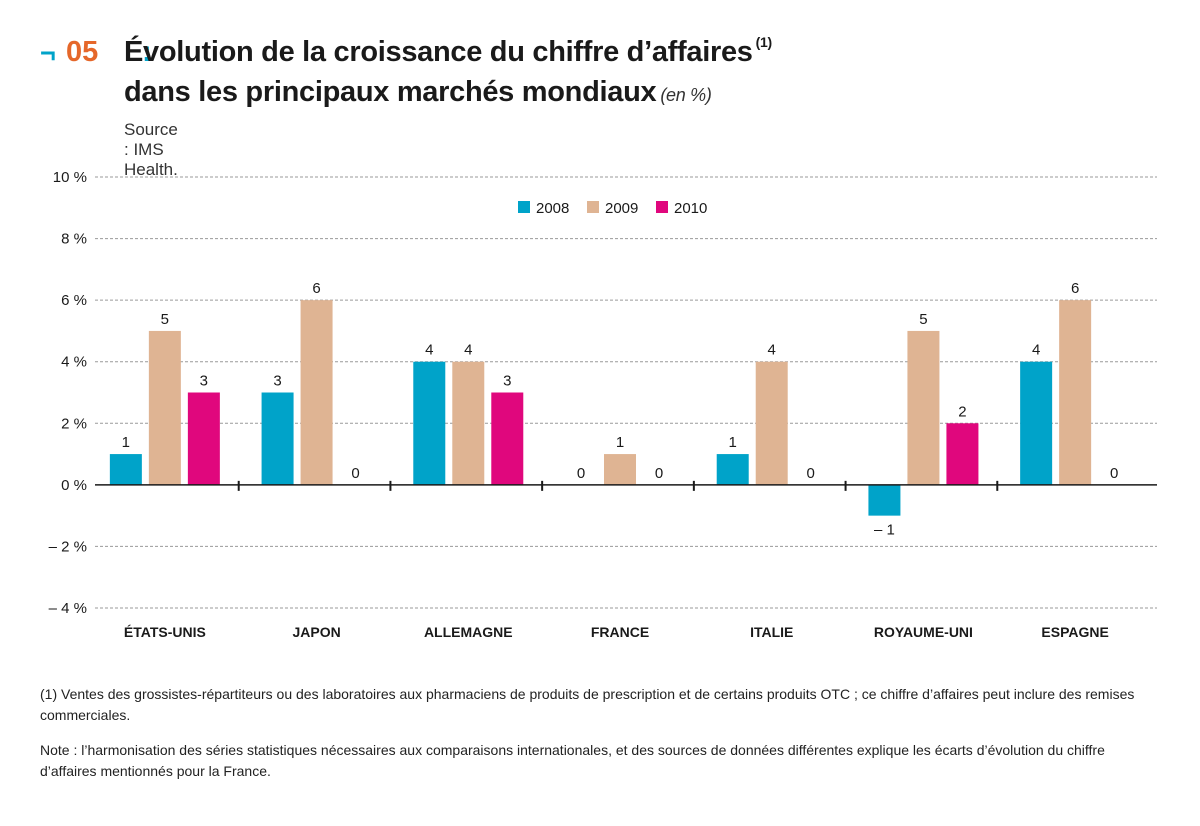  I want to click on legend-swatch-2010, so click(662, 207).